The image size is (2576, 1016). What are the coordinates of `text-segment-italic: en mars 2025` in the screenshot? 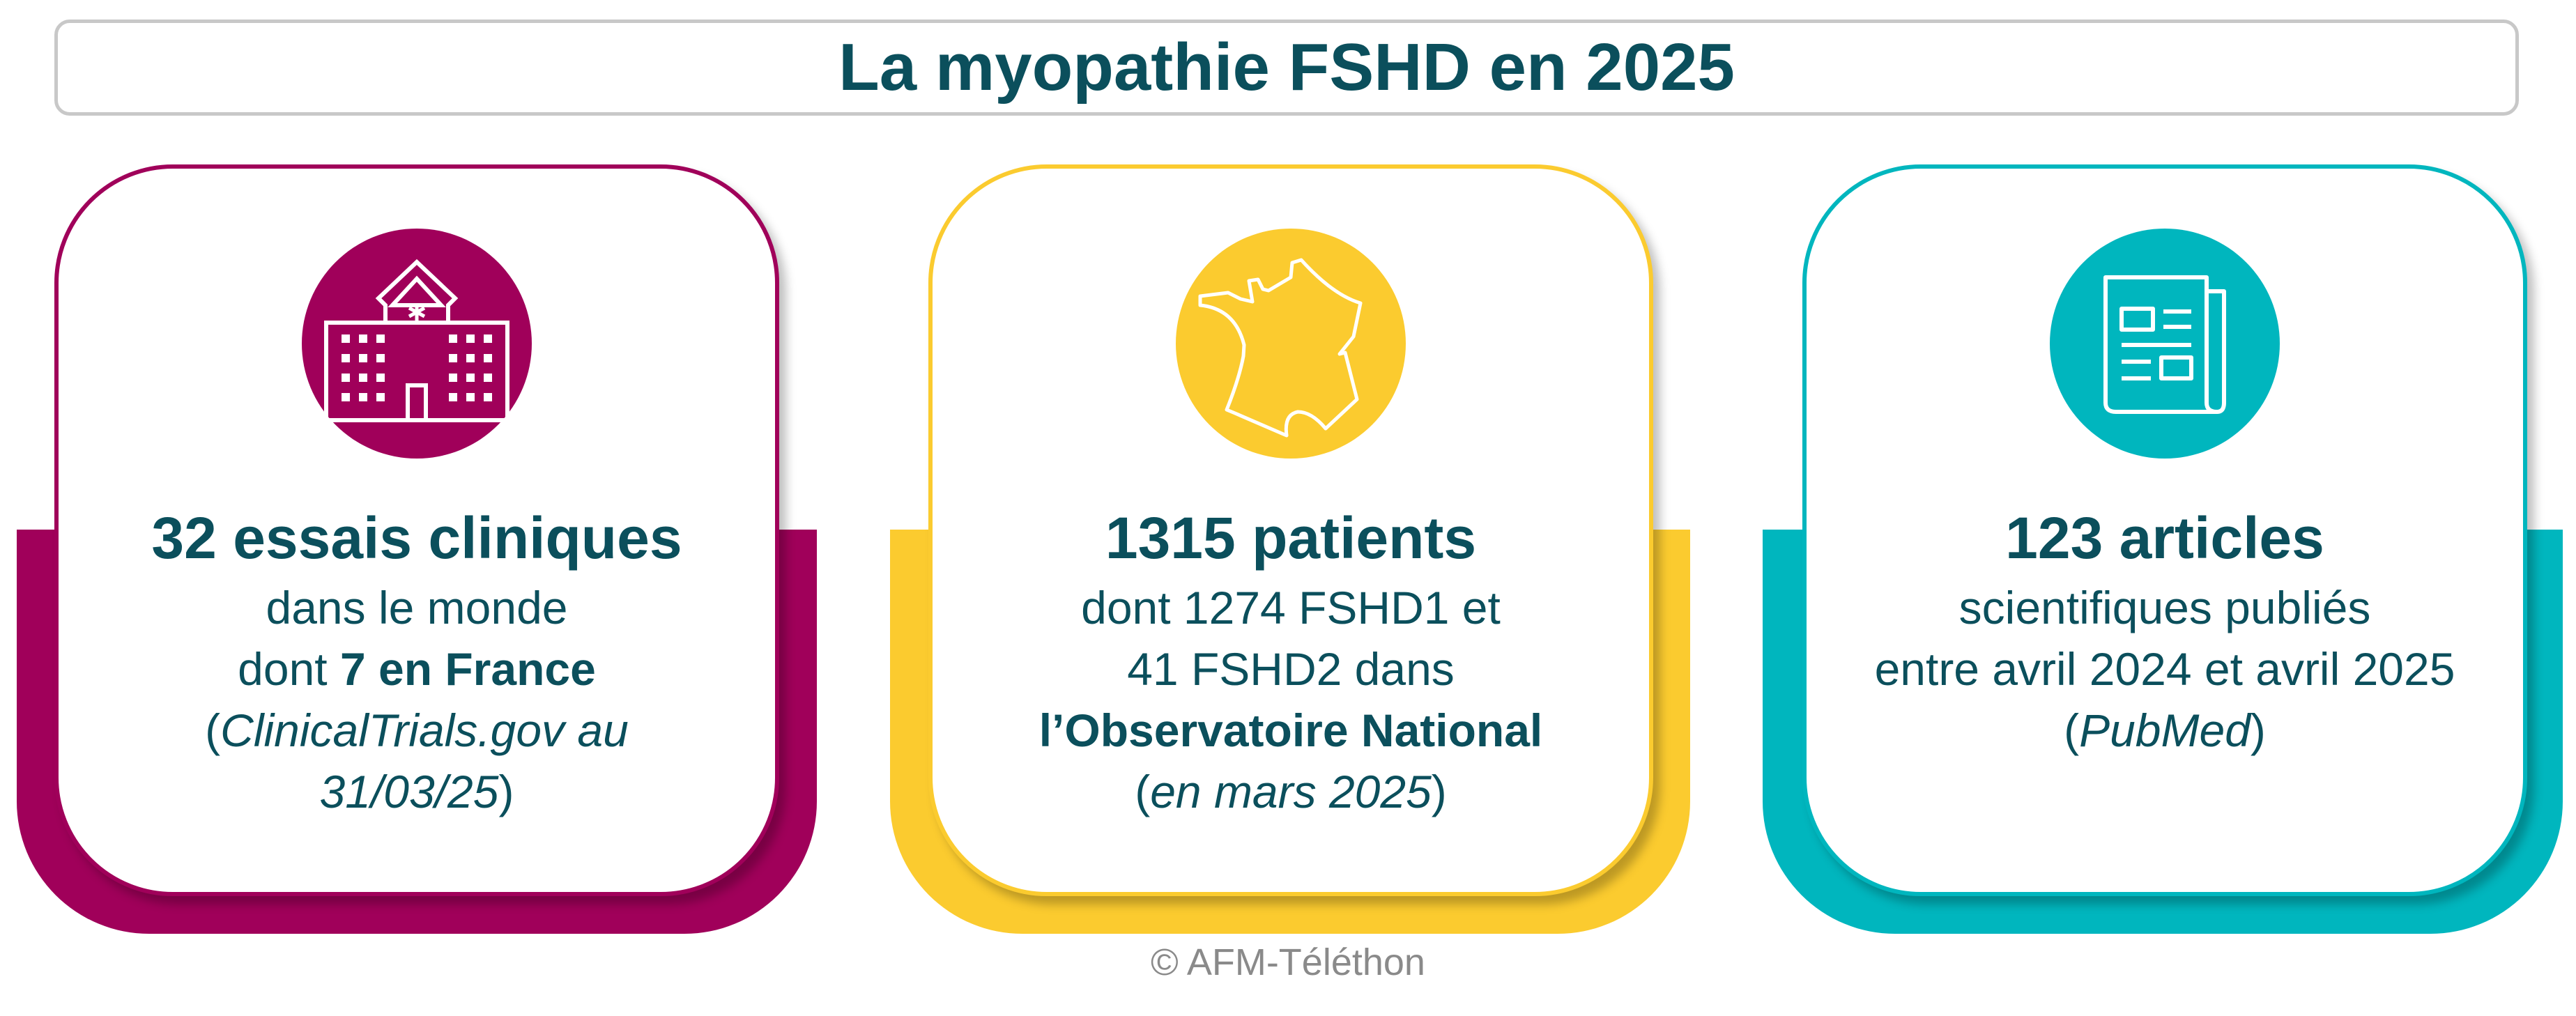 It's located at (1291, 791).